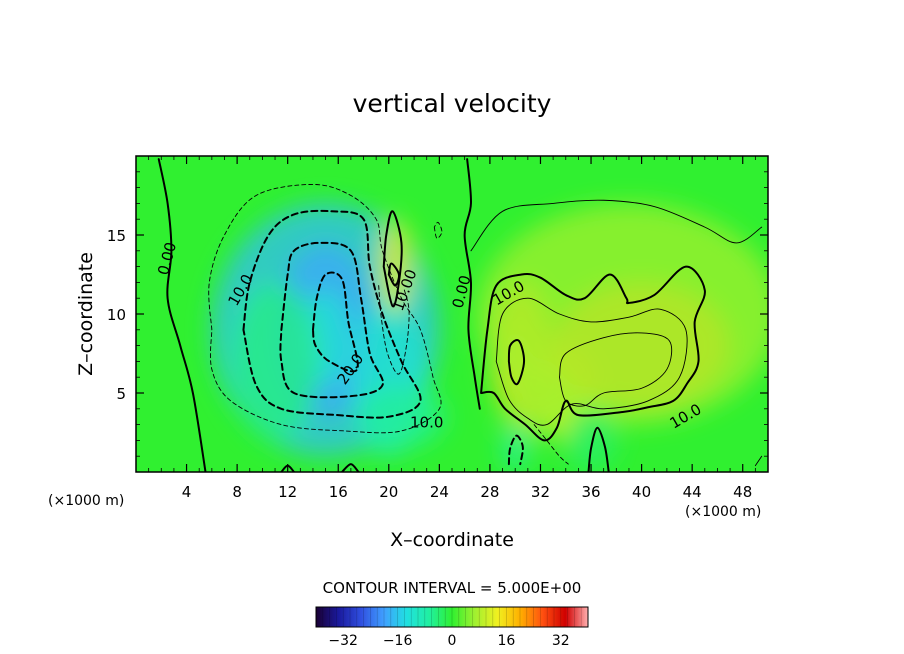  I want to click on x-tick-label: 40, so click(641, 492).